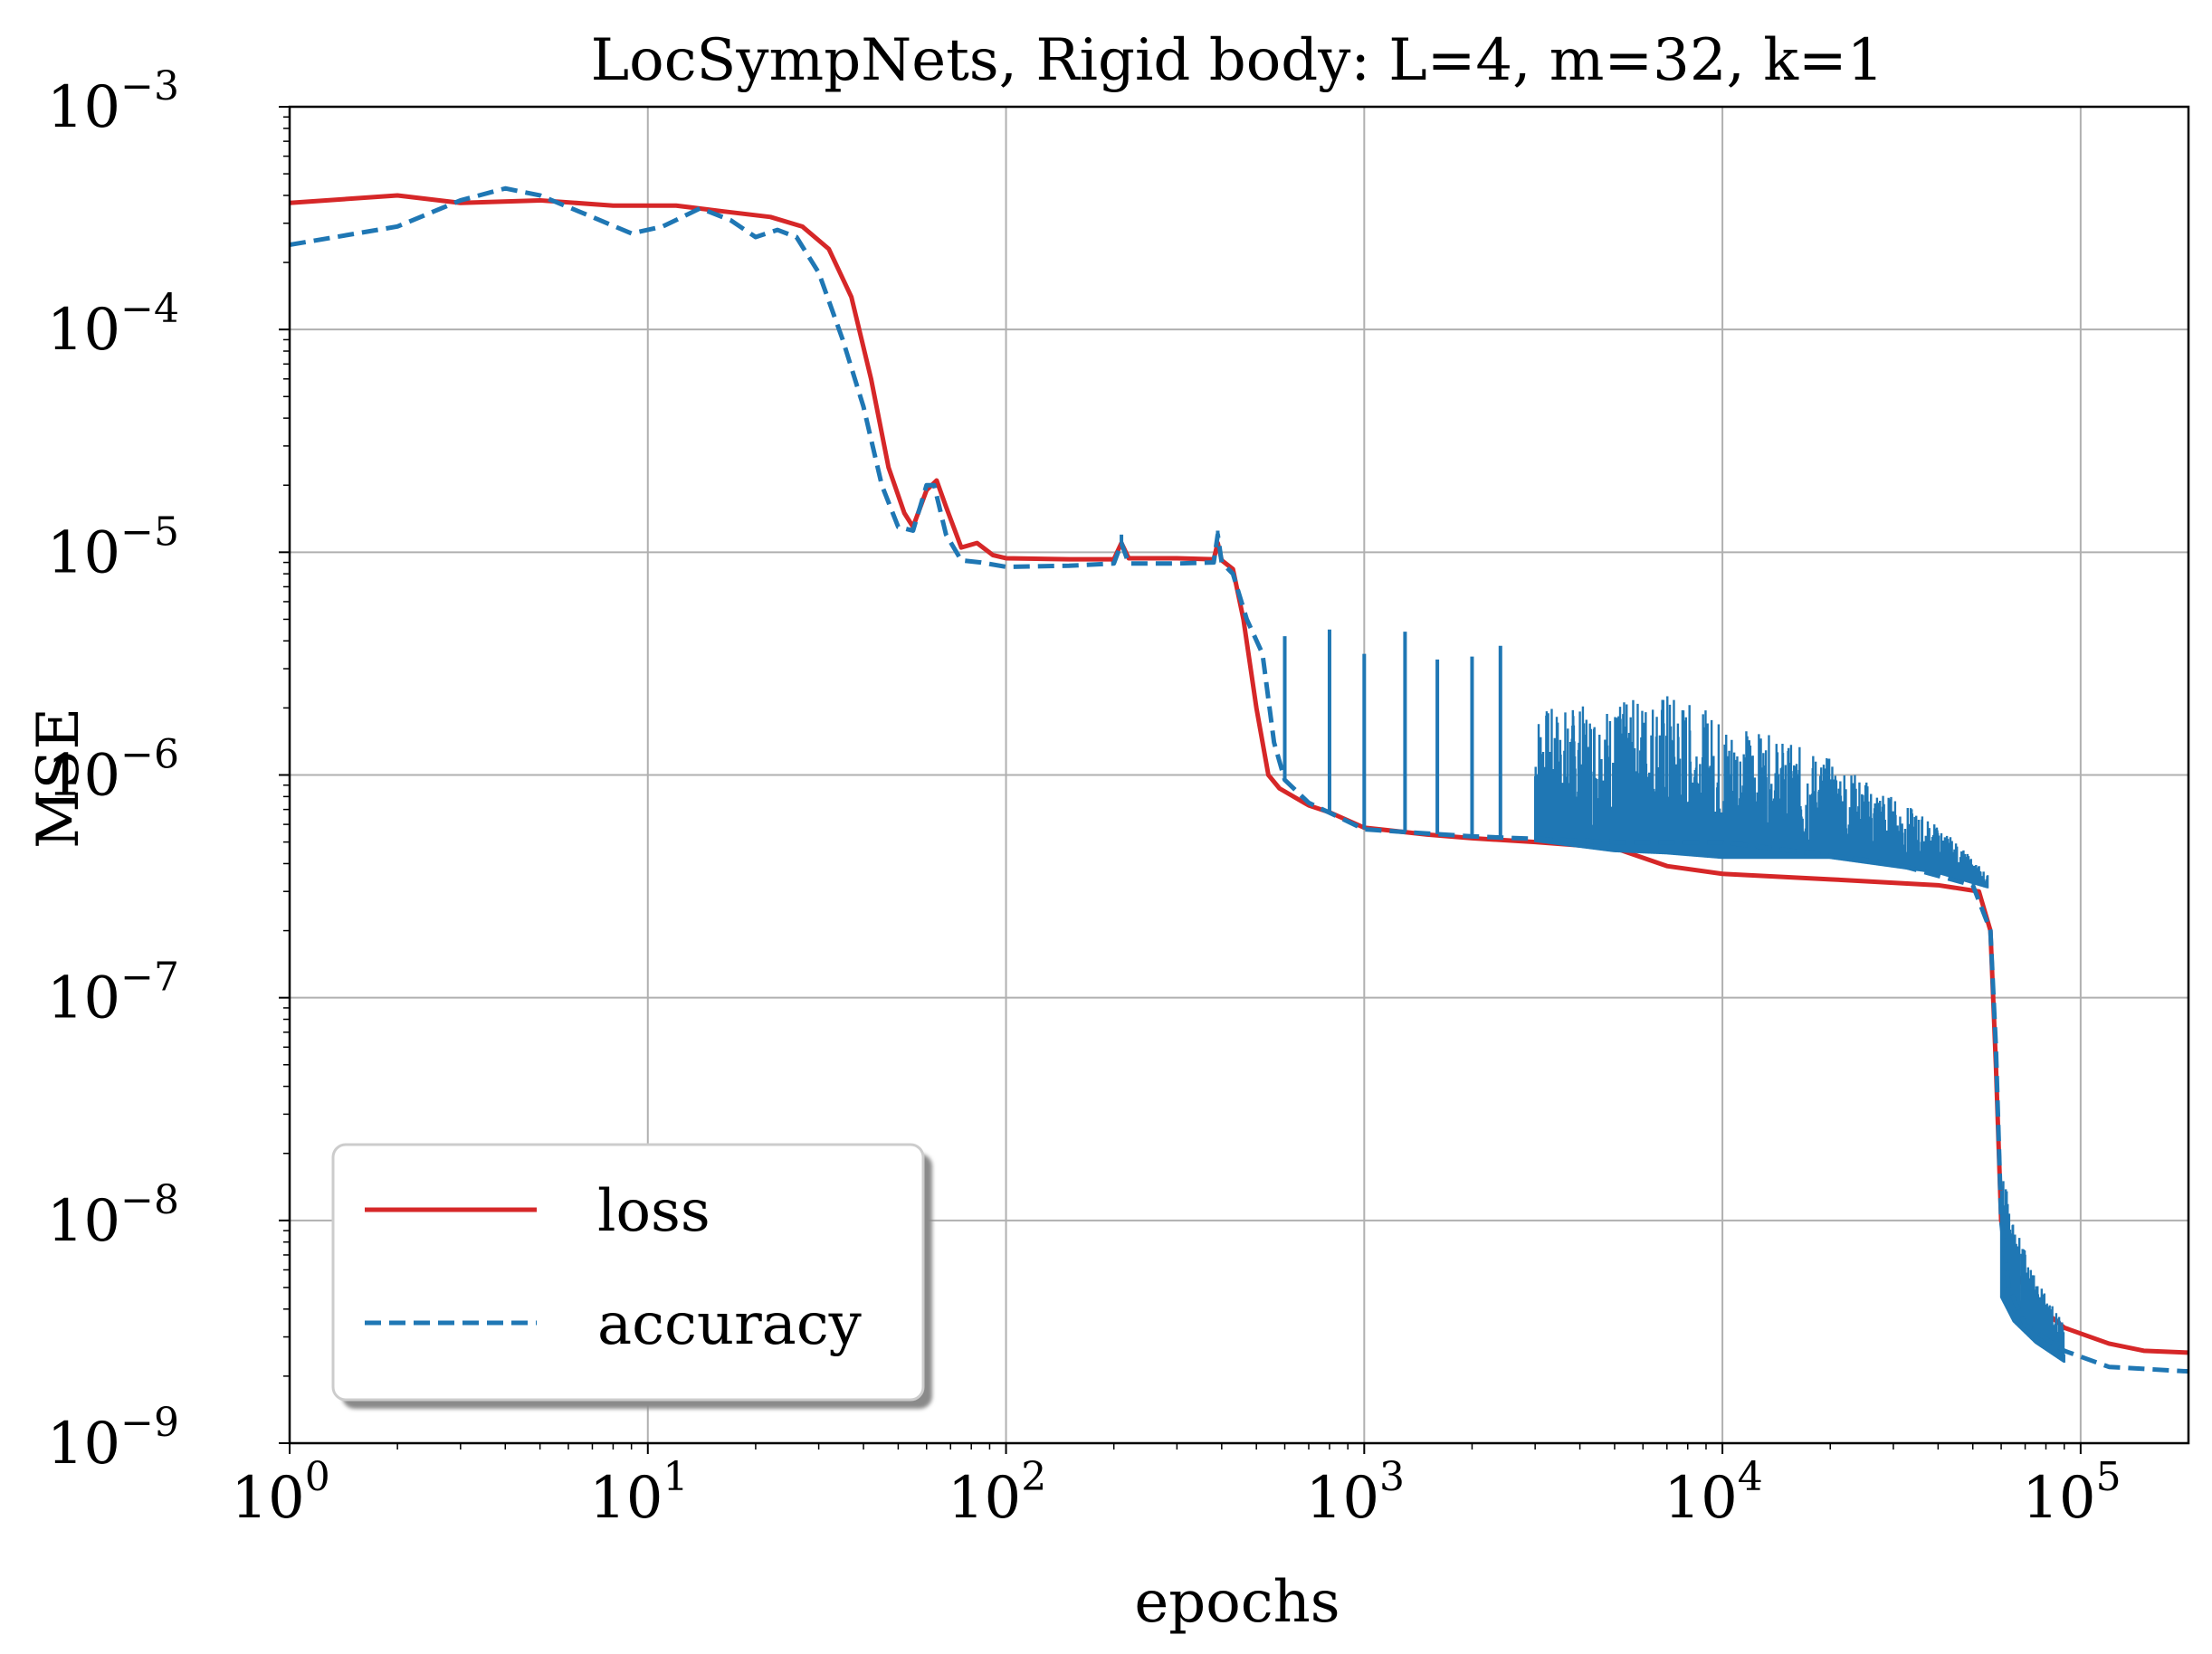 The width and height of the screenshot is (2212, 1654). I want to click on x-axis-title: epochs, so click(1237, 1602).